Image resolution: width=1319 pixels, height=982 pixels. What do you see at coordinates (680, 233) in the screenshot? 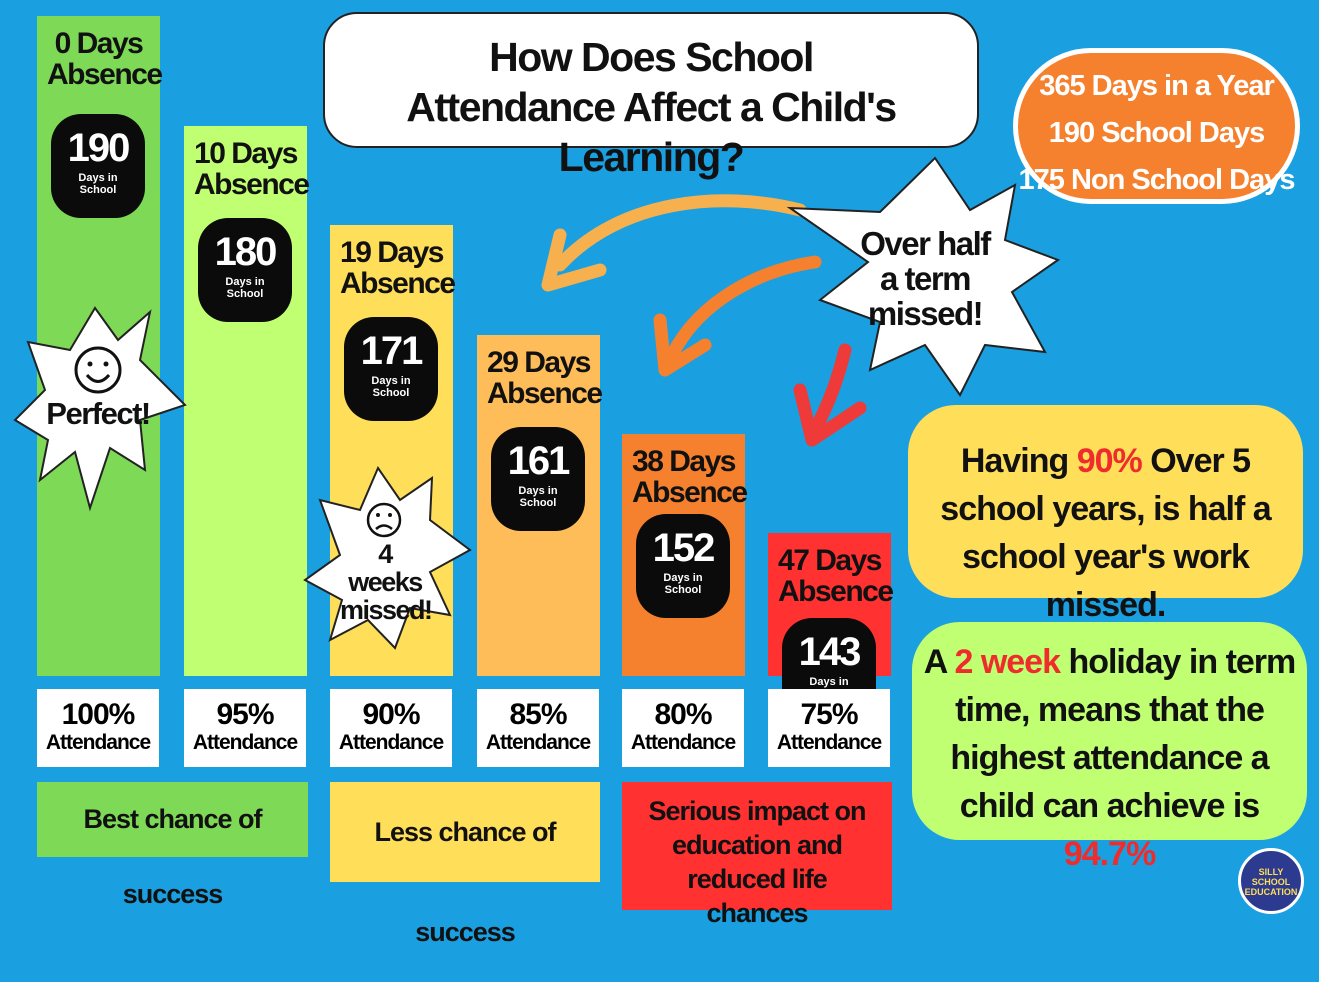
I see `arrow-to-29-days` at bounding box center [680, 233].